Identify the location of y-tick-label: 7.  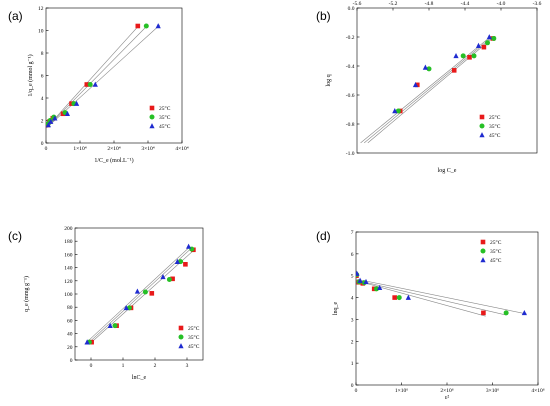
(352, 233).